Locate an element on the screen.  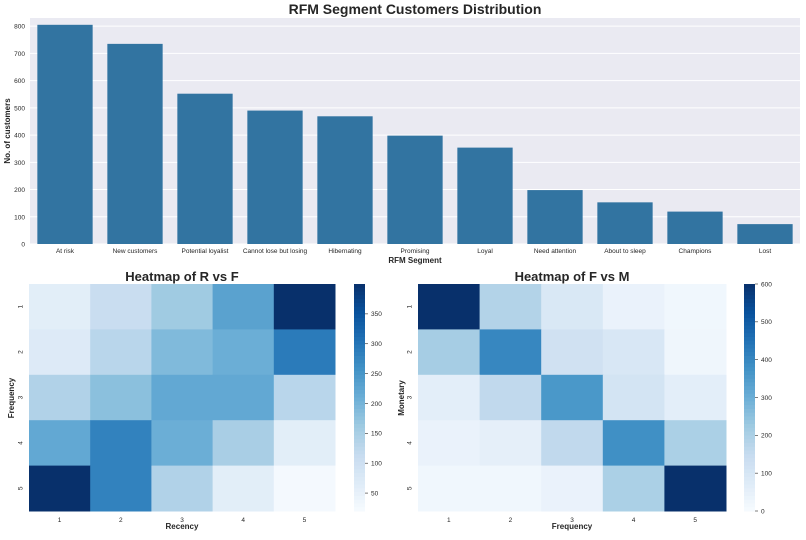
heatmap-x-tick-label: 2 is located at coordinates (121, 520).